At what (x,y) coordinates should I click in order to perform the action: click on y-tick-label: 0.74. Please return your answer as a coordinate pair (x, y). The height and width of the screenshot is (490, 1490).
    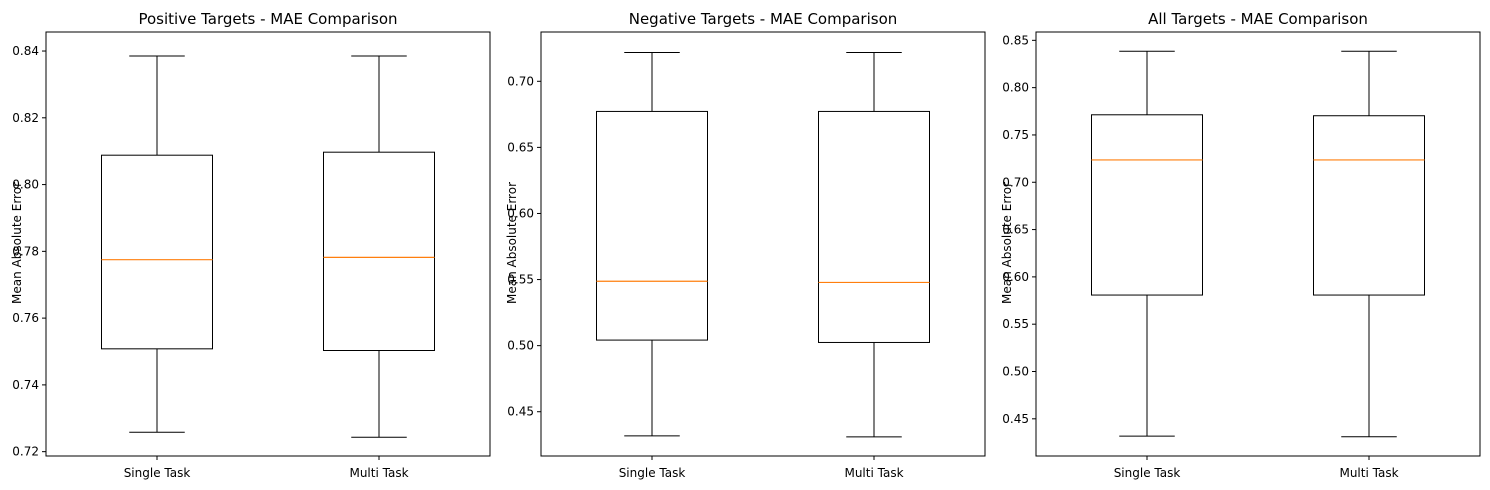
    Looking at the image, I should click on (25, 385).